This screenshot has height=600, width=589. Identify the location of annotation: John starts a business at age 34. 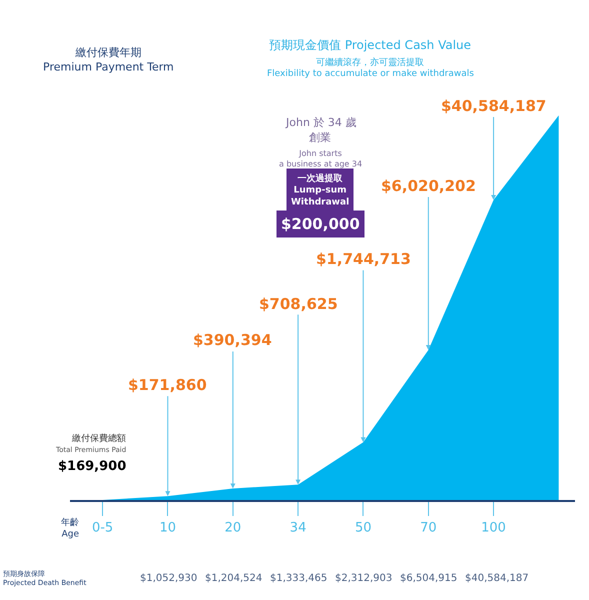
(320, 158).